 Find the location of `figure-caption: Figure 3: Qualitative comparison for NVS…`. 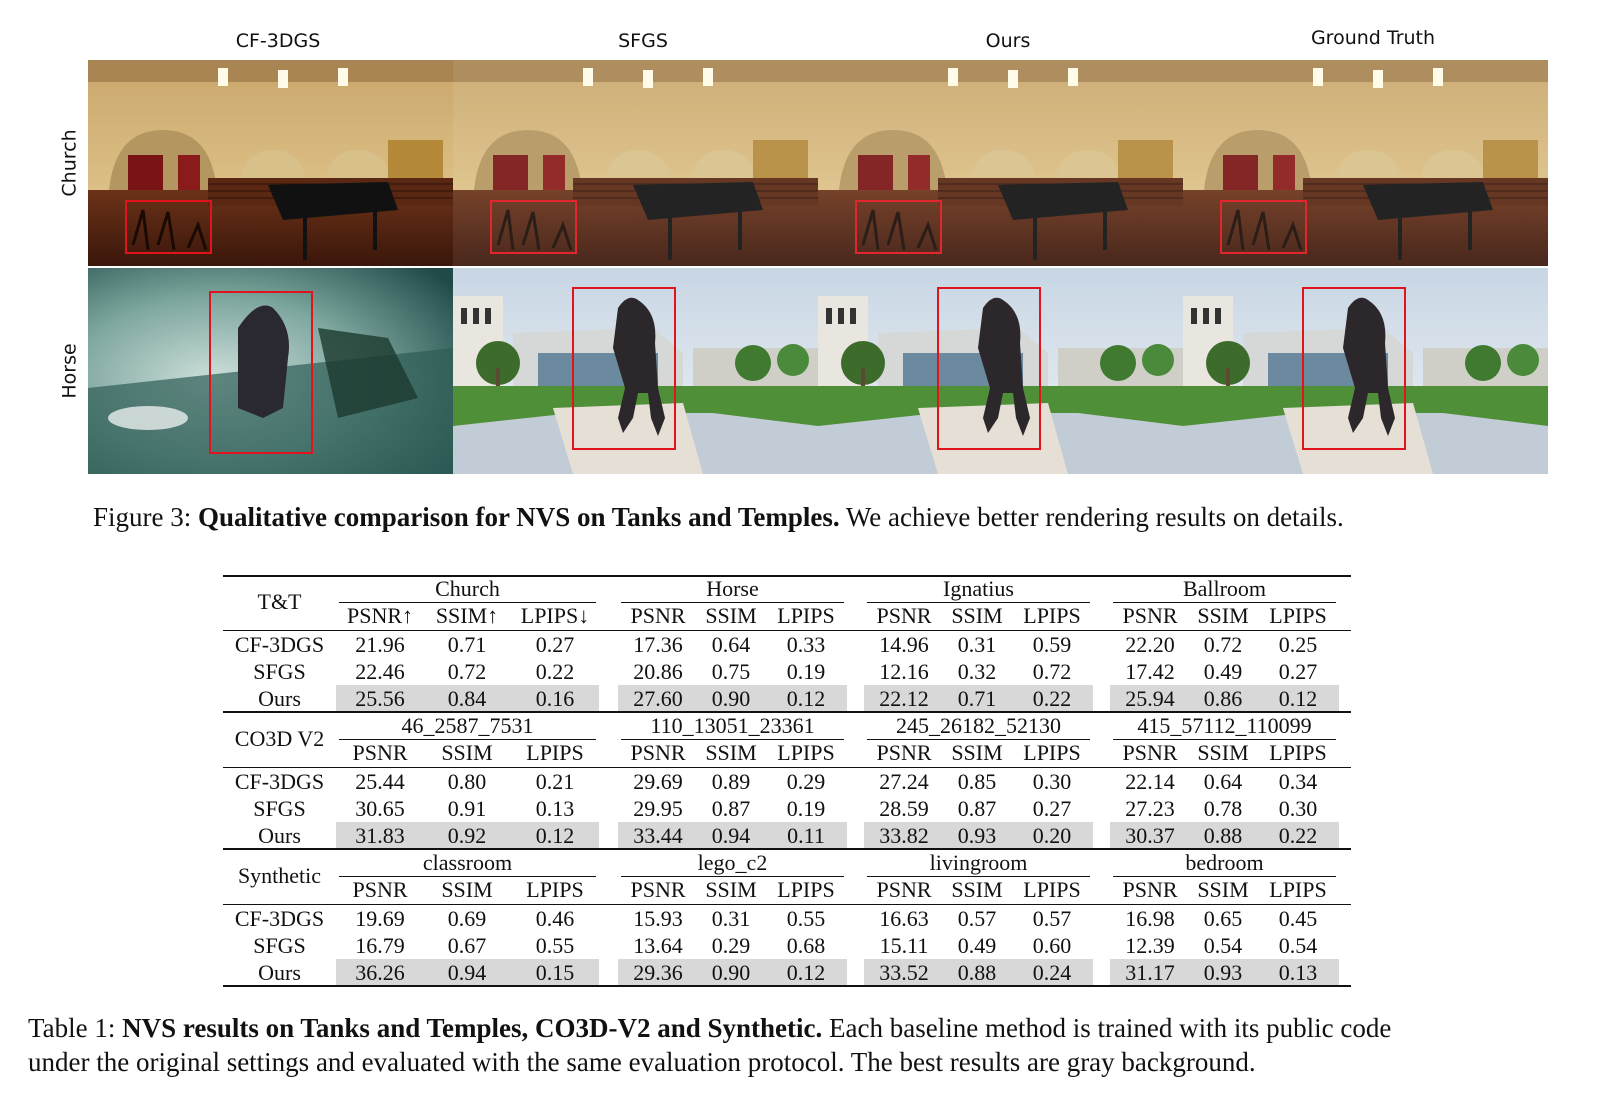

figure-caption: Figure 3: Qualitative comparison for NVS… is located at coordinates (718, 517).